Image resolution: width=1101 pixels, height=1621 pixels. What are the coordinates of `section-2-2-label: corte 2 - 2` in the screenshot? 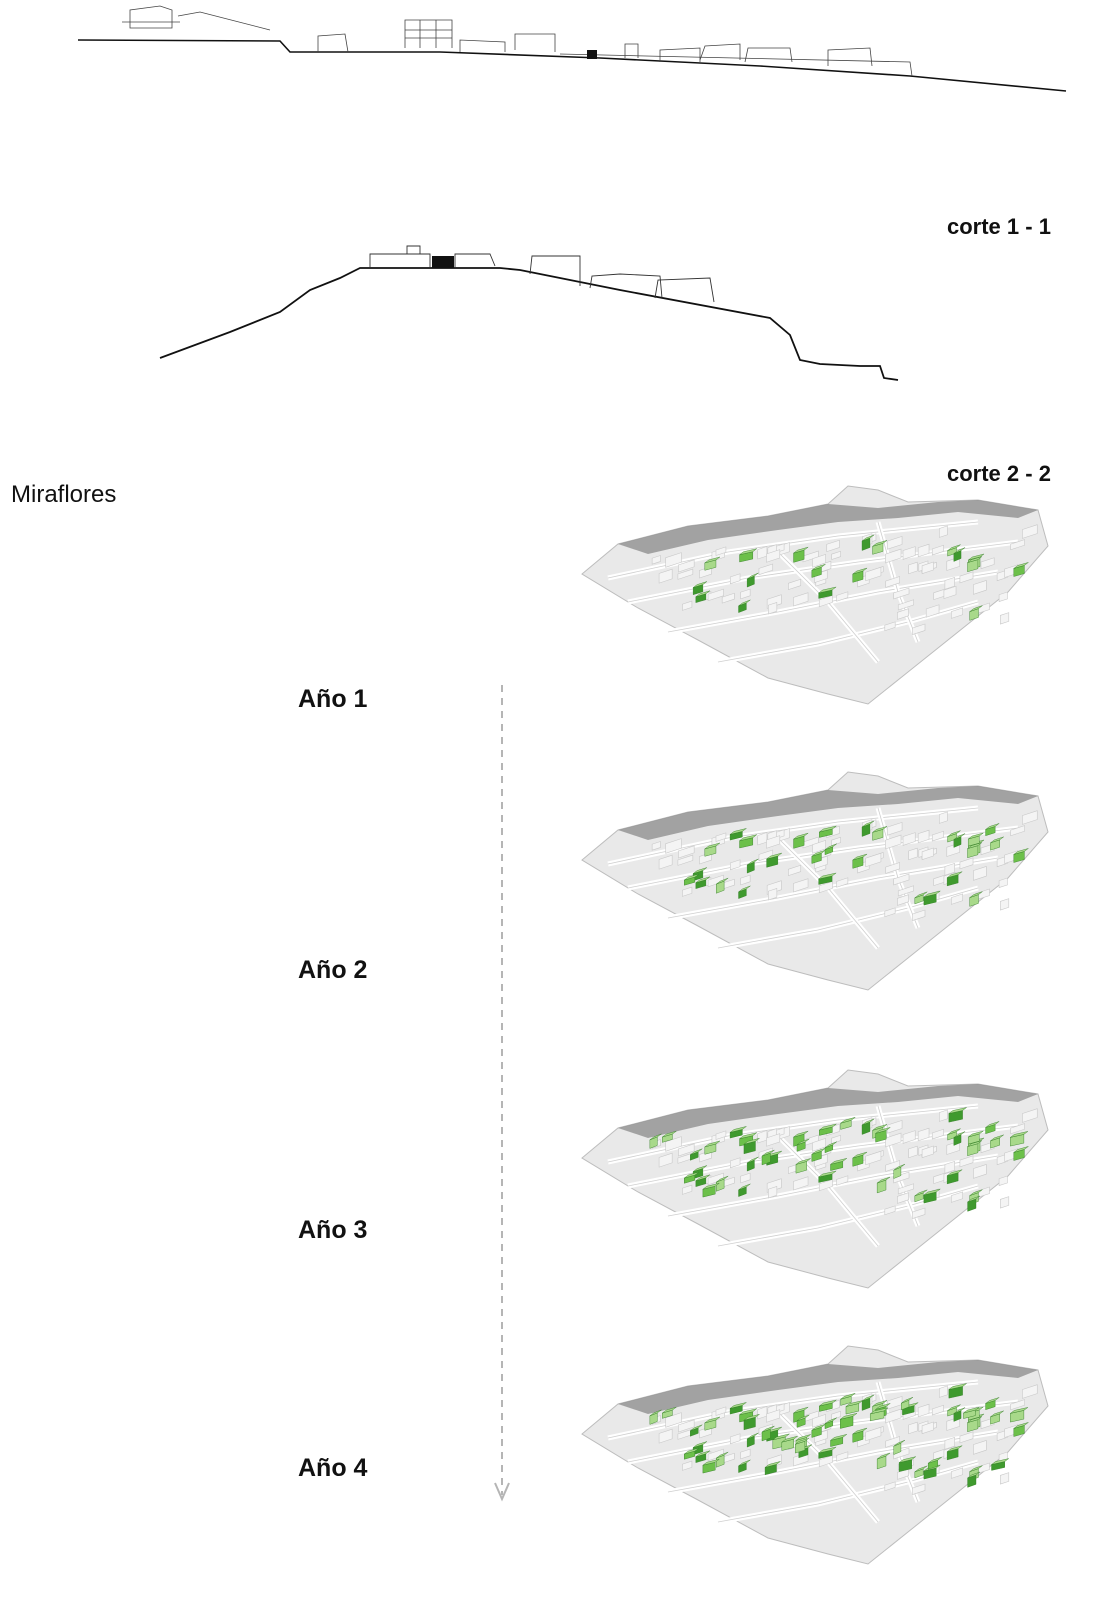 It's located at (999, 473).